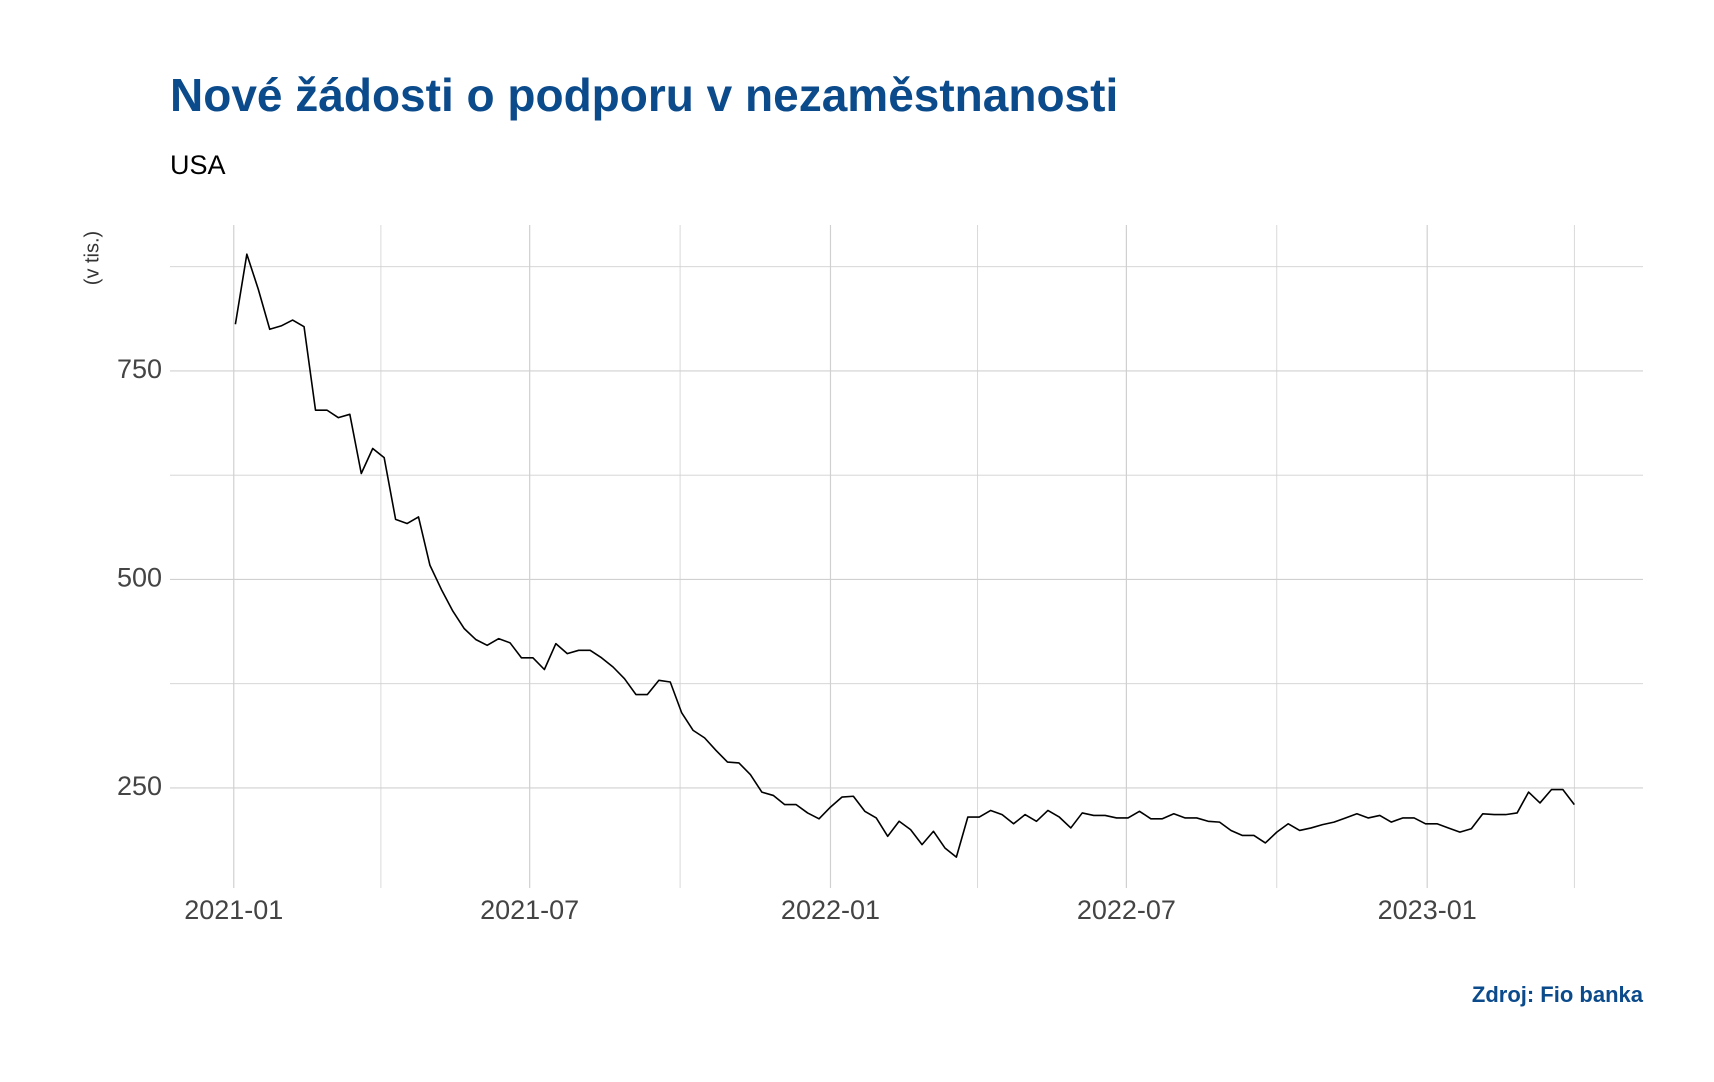  Describe the element at coordinates (644, 95) in the screenshot. I see `chart-title: Nové žádosti o podporu v nezaměstnanosti` at that location.